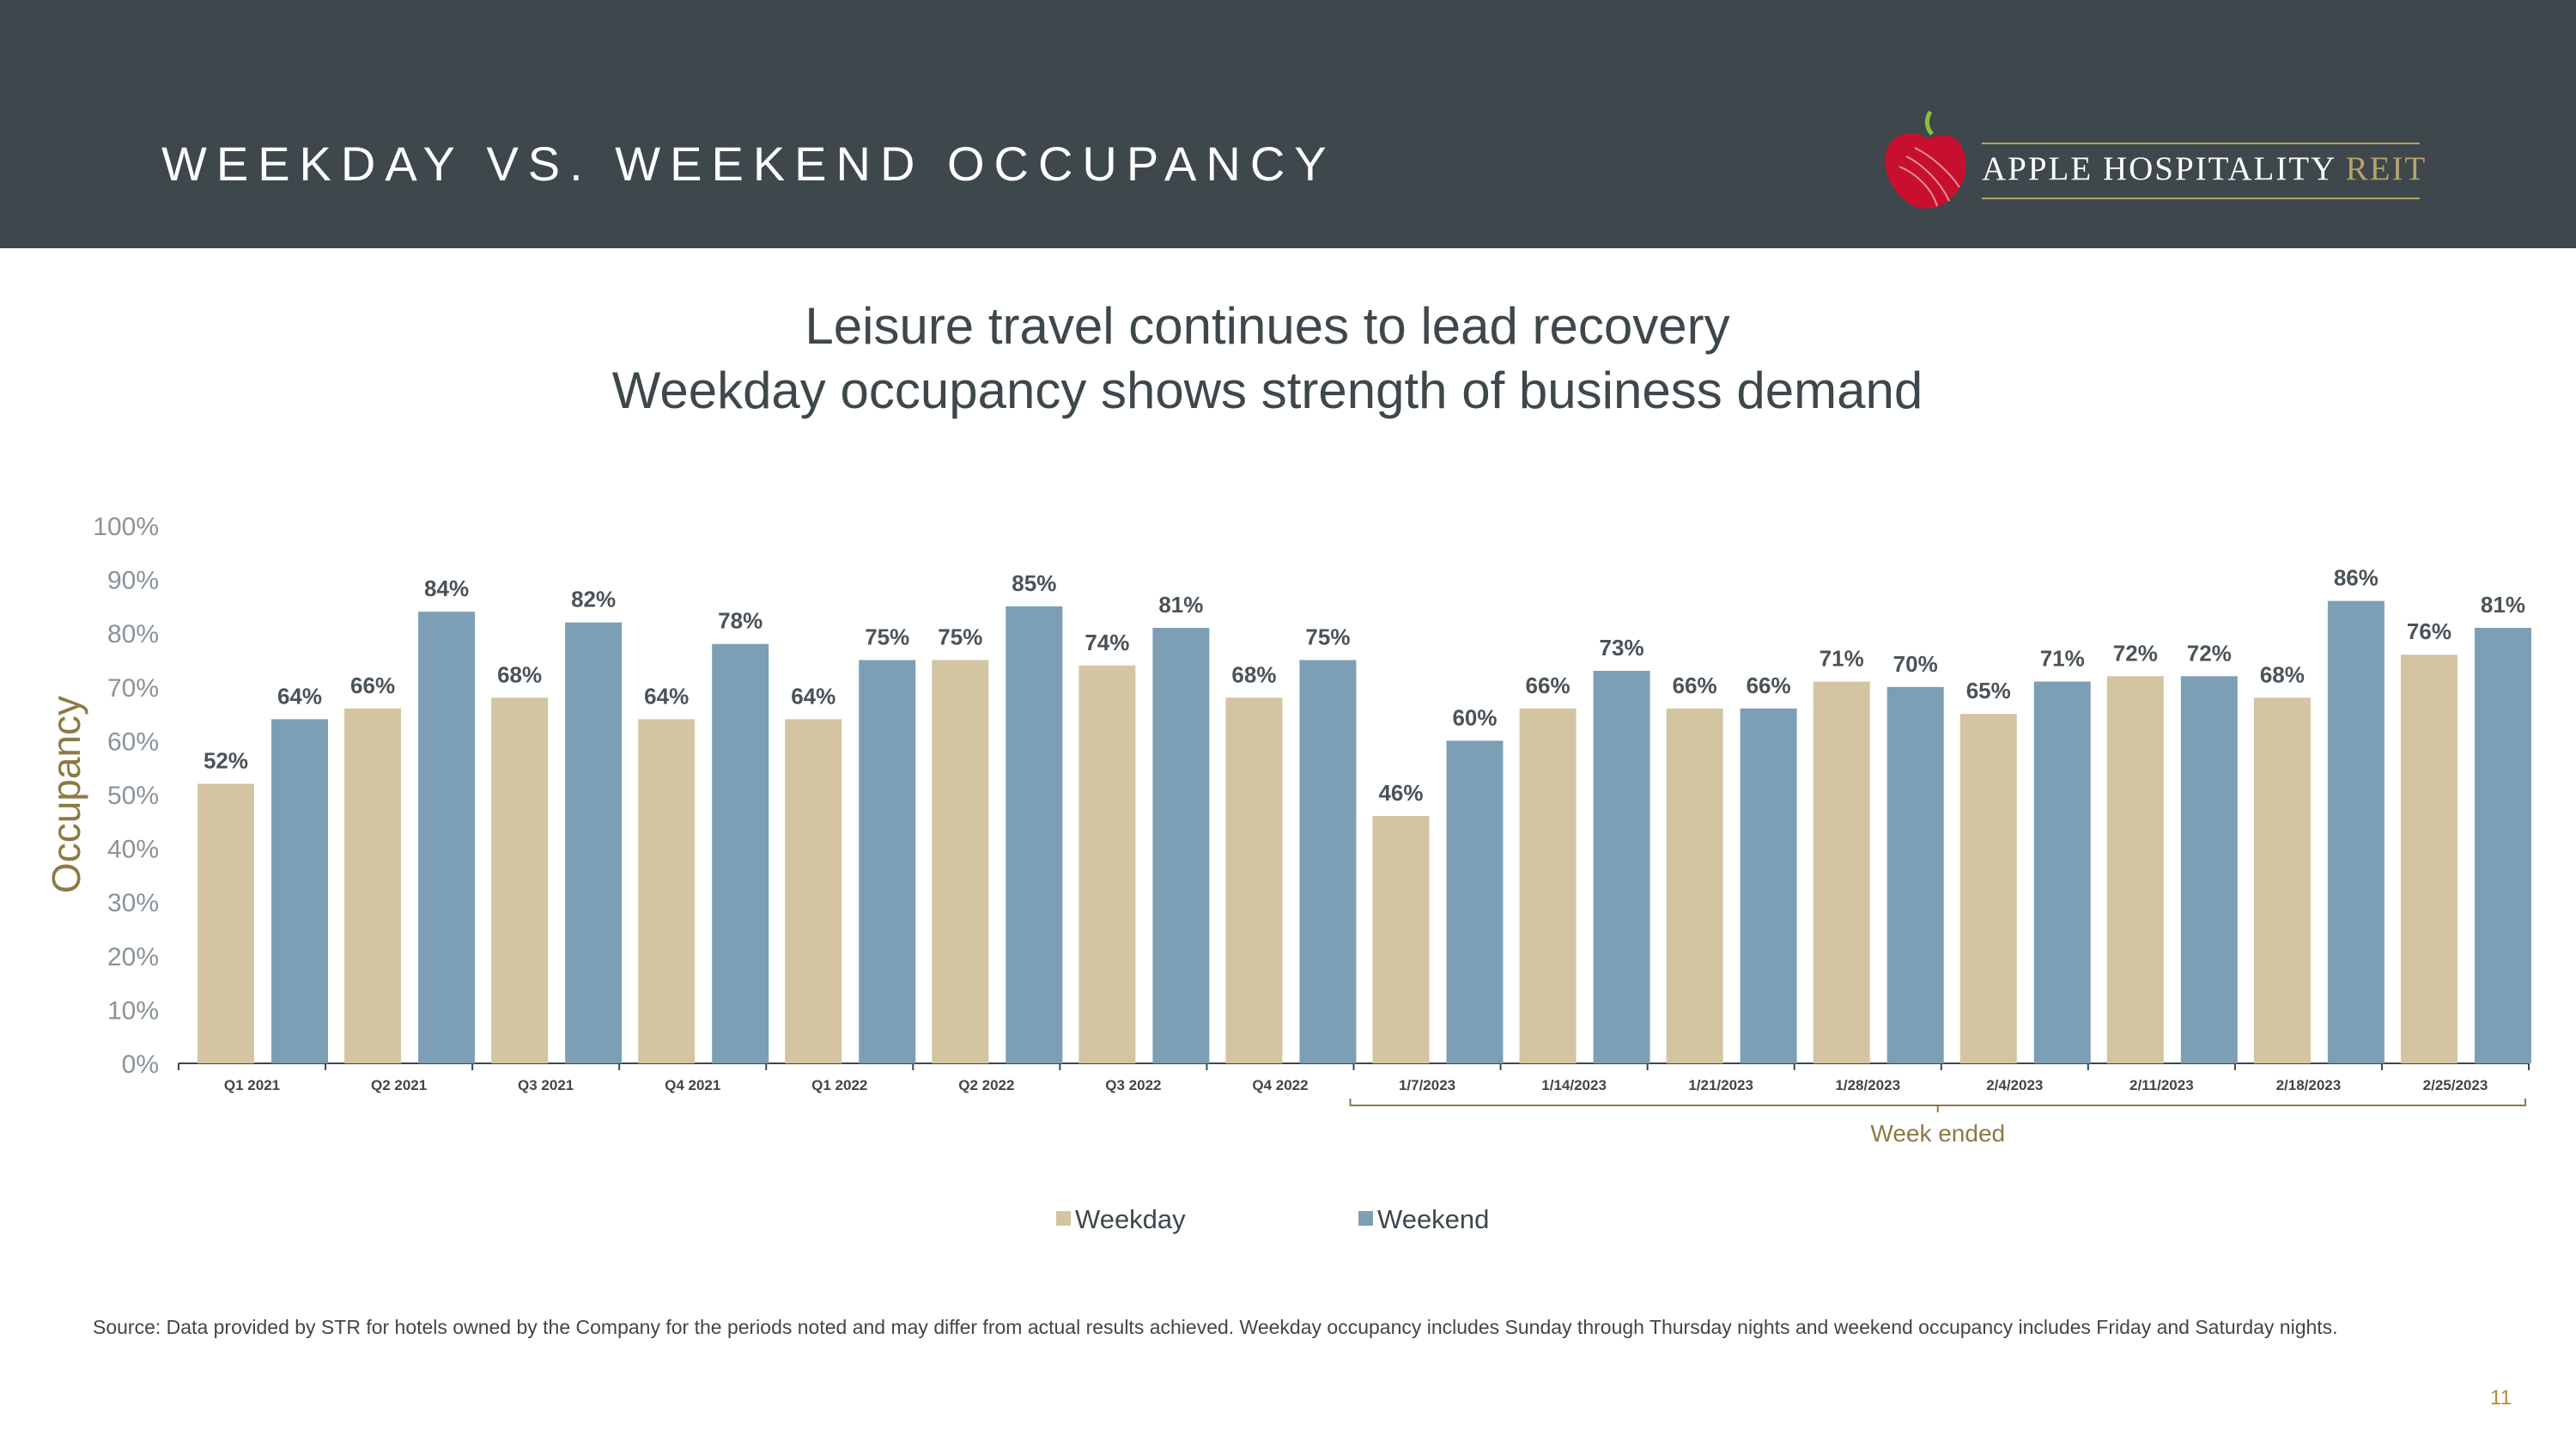 The height and width of the screenshot is (1449, 2576). I want to click on y-tick-label: 70%, so click(133, 688).